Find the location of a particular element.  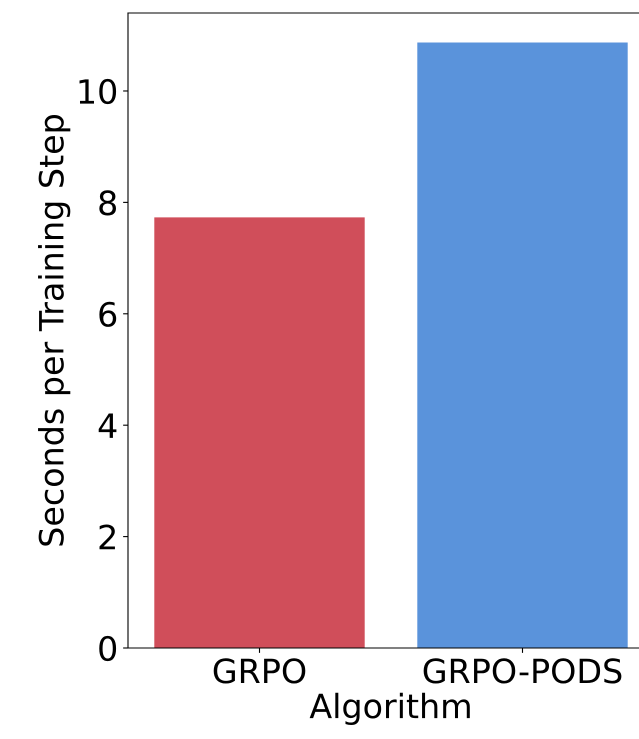

y-tick-label: 6 is located at coordinates (107, 314).